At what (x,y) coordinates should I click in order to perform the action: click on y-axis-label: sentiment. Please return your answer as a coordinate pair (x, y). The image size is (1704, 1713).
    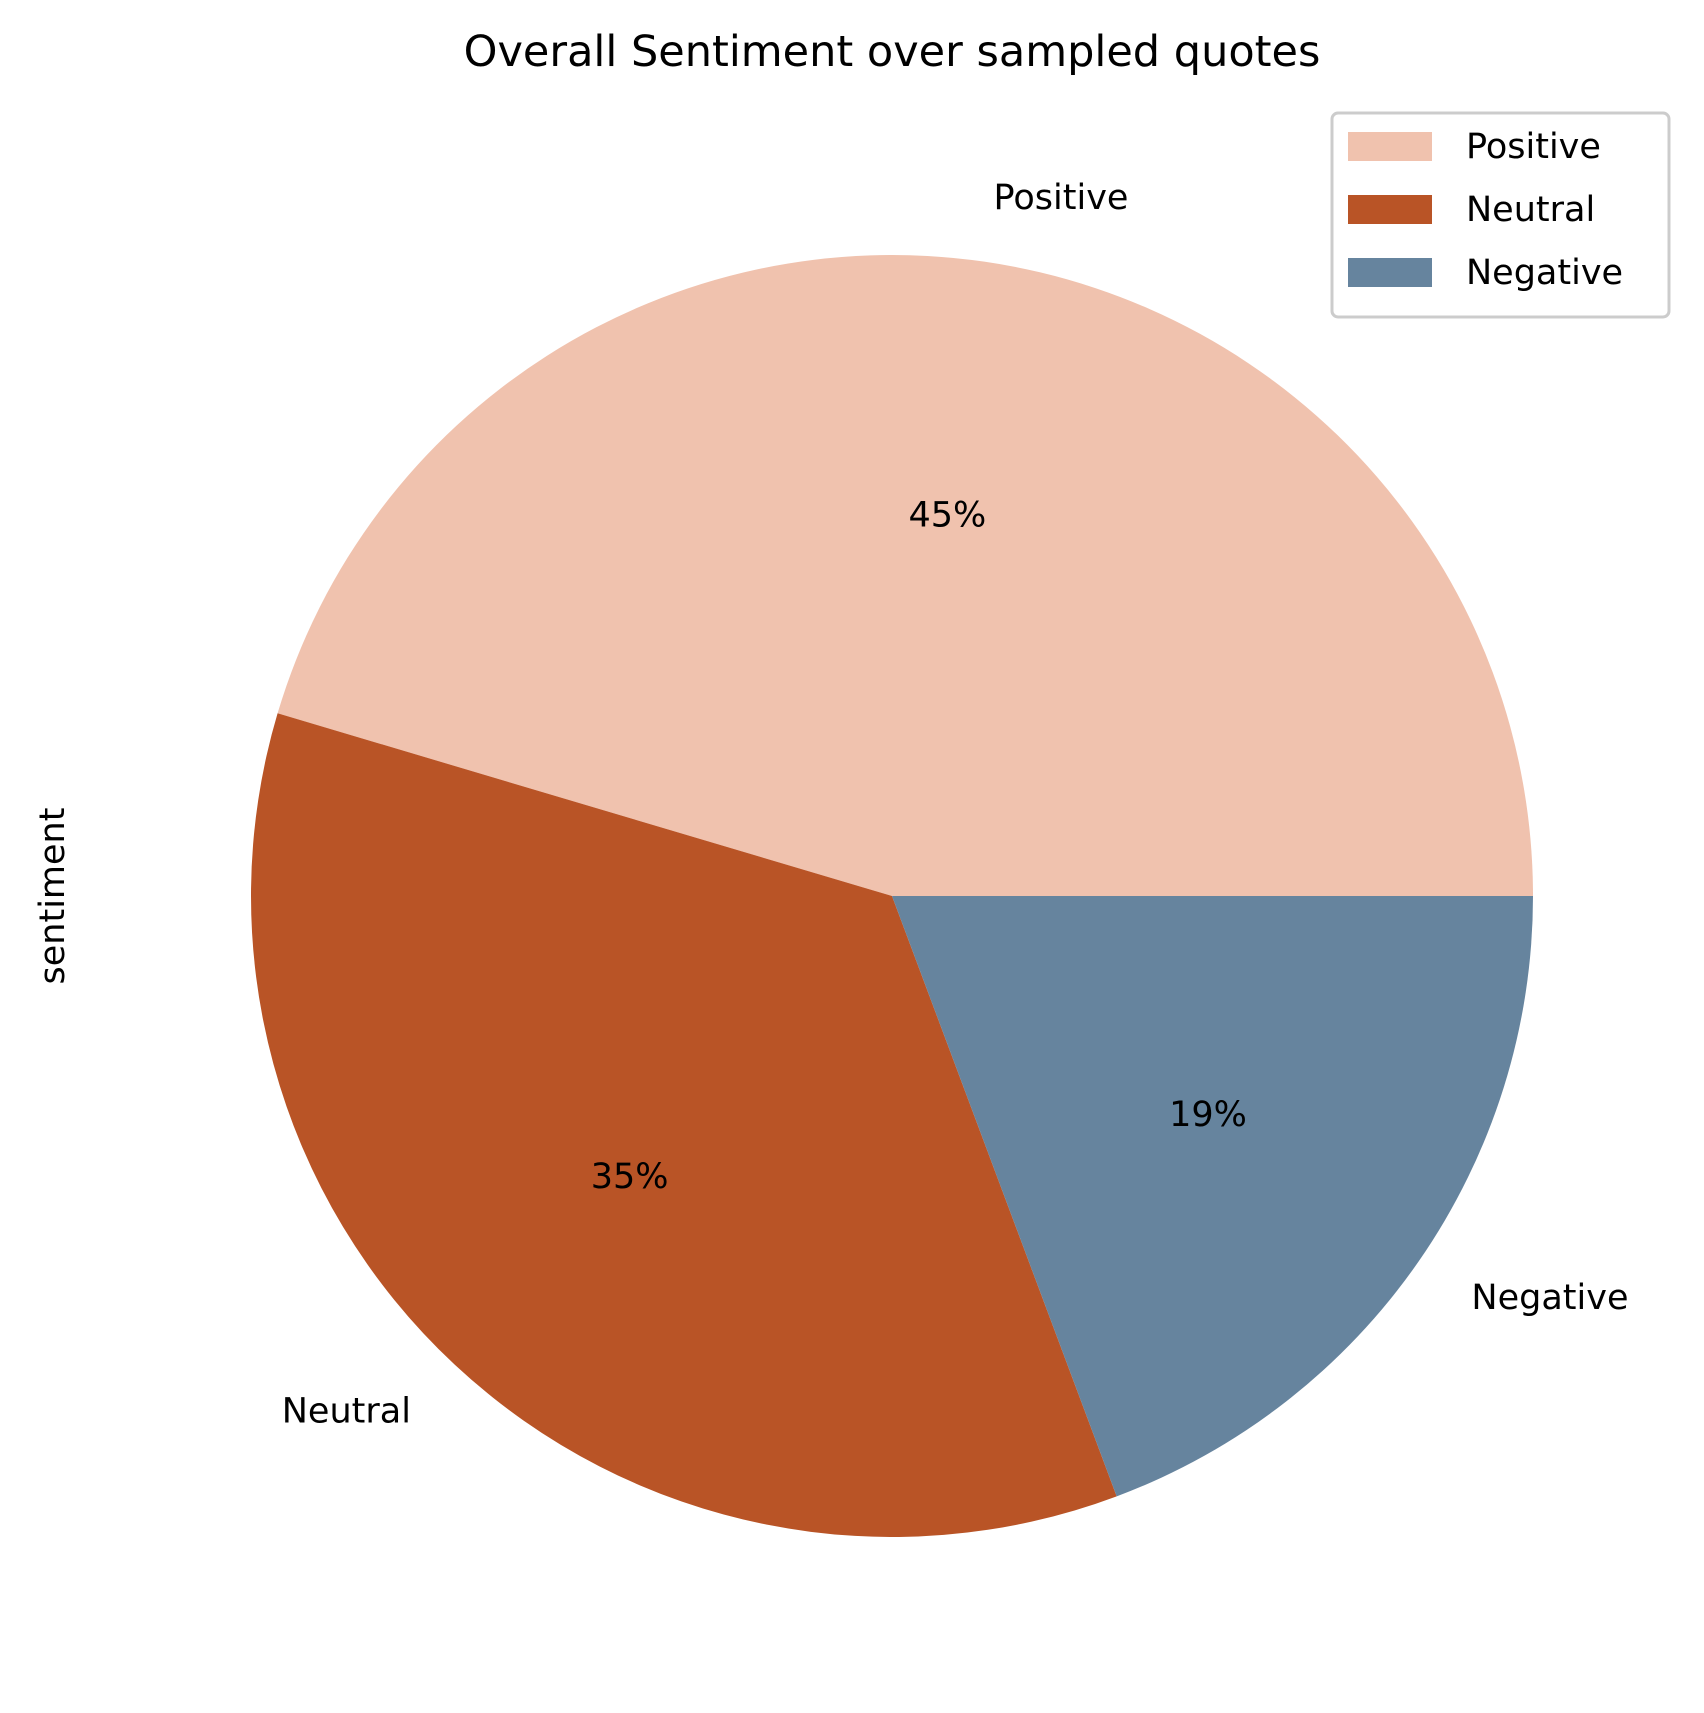
    Looking at the image, I should click on (53, 896).